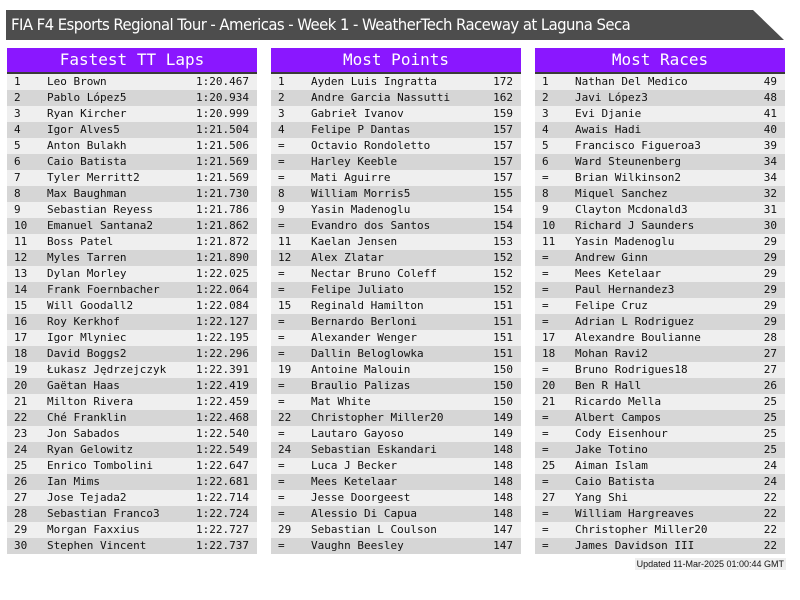  What do you see at coordinates (17, 145) in the screenshot?
I see `rank-cell: 5` at bounding box center [17, 145].